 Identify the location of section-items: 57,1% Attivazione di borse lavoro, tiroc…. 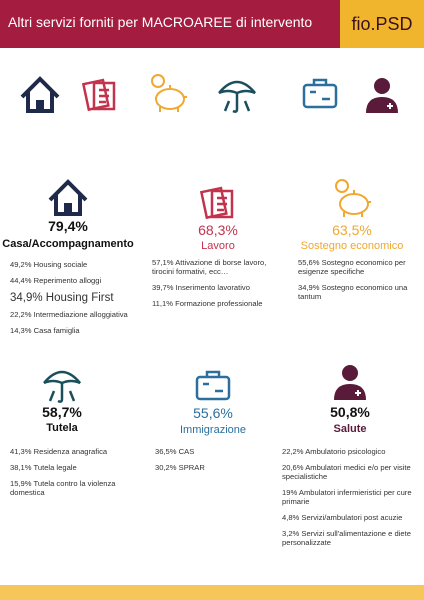
(217, 286).